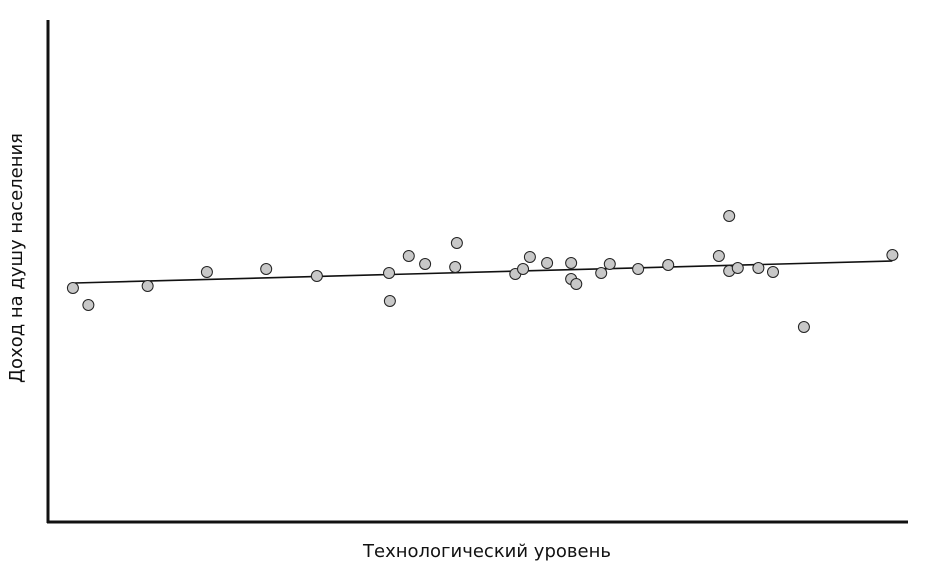 This screenshot has width=935, height=580. I want to click on y-axis-label: Доход на душу населения, so click(16, 258).